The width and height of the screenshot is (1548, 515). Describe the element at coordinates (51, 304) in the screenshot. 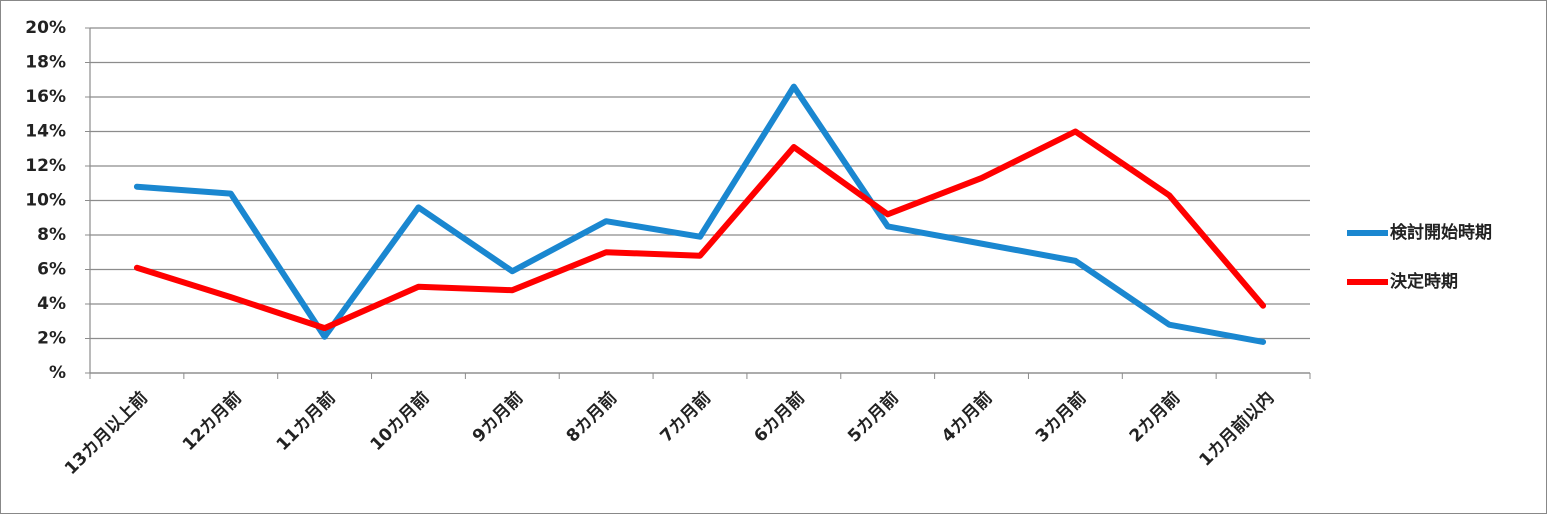

I see `y-tick-label: 4%` at that location.